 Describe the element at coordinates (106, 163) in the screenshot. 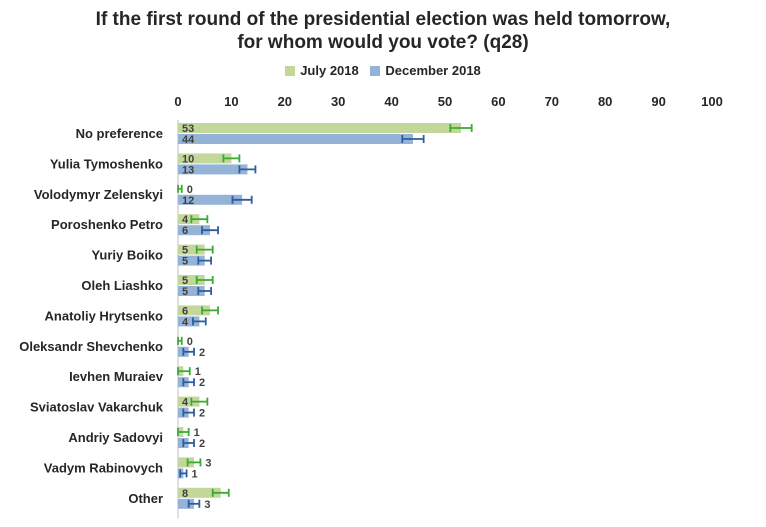

I see `category-label: Yulia Tymoshenko` at that location.